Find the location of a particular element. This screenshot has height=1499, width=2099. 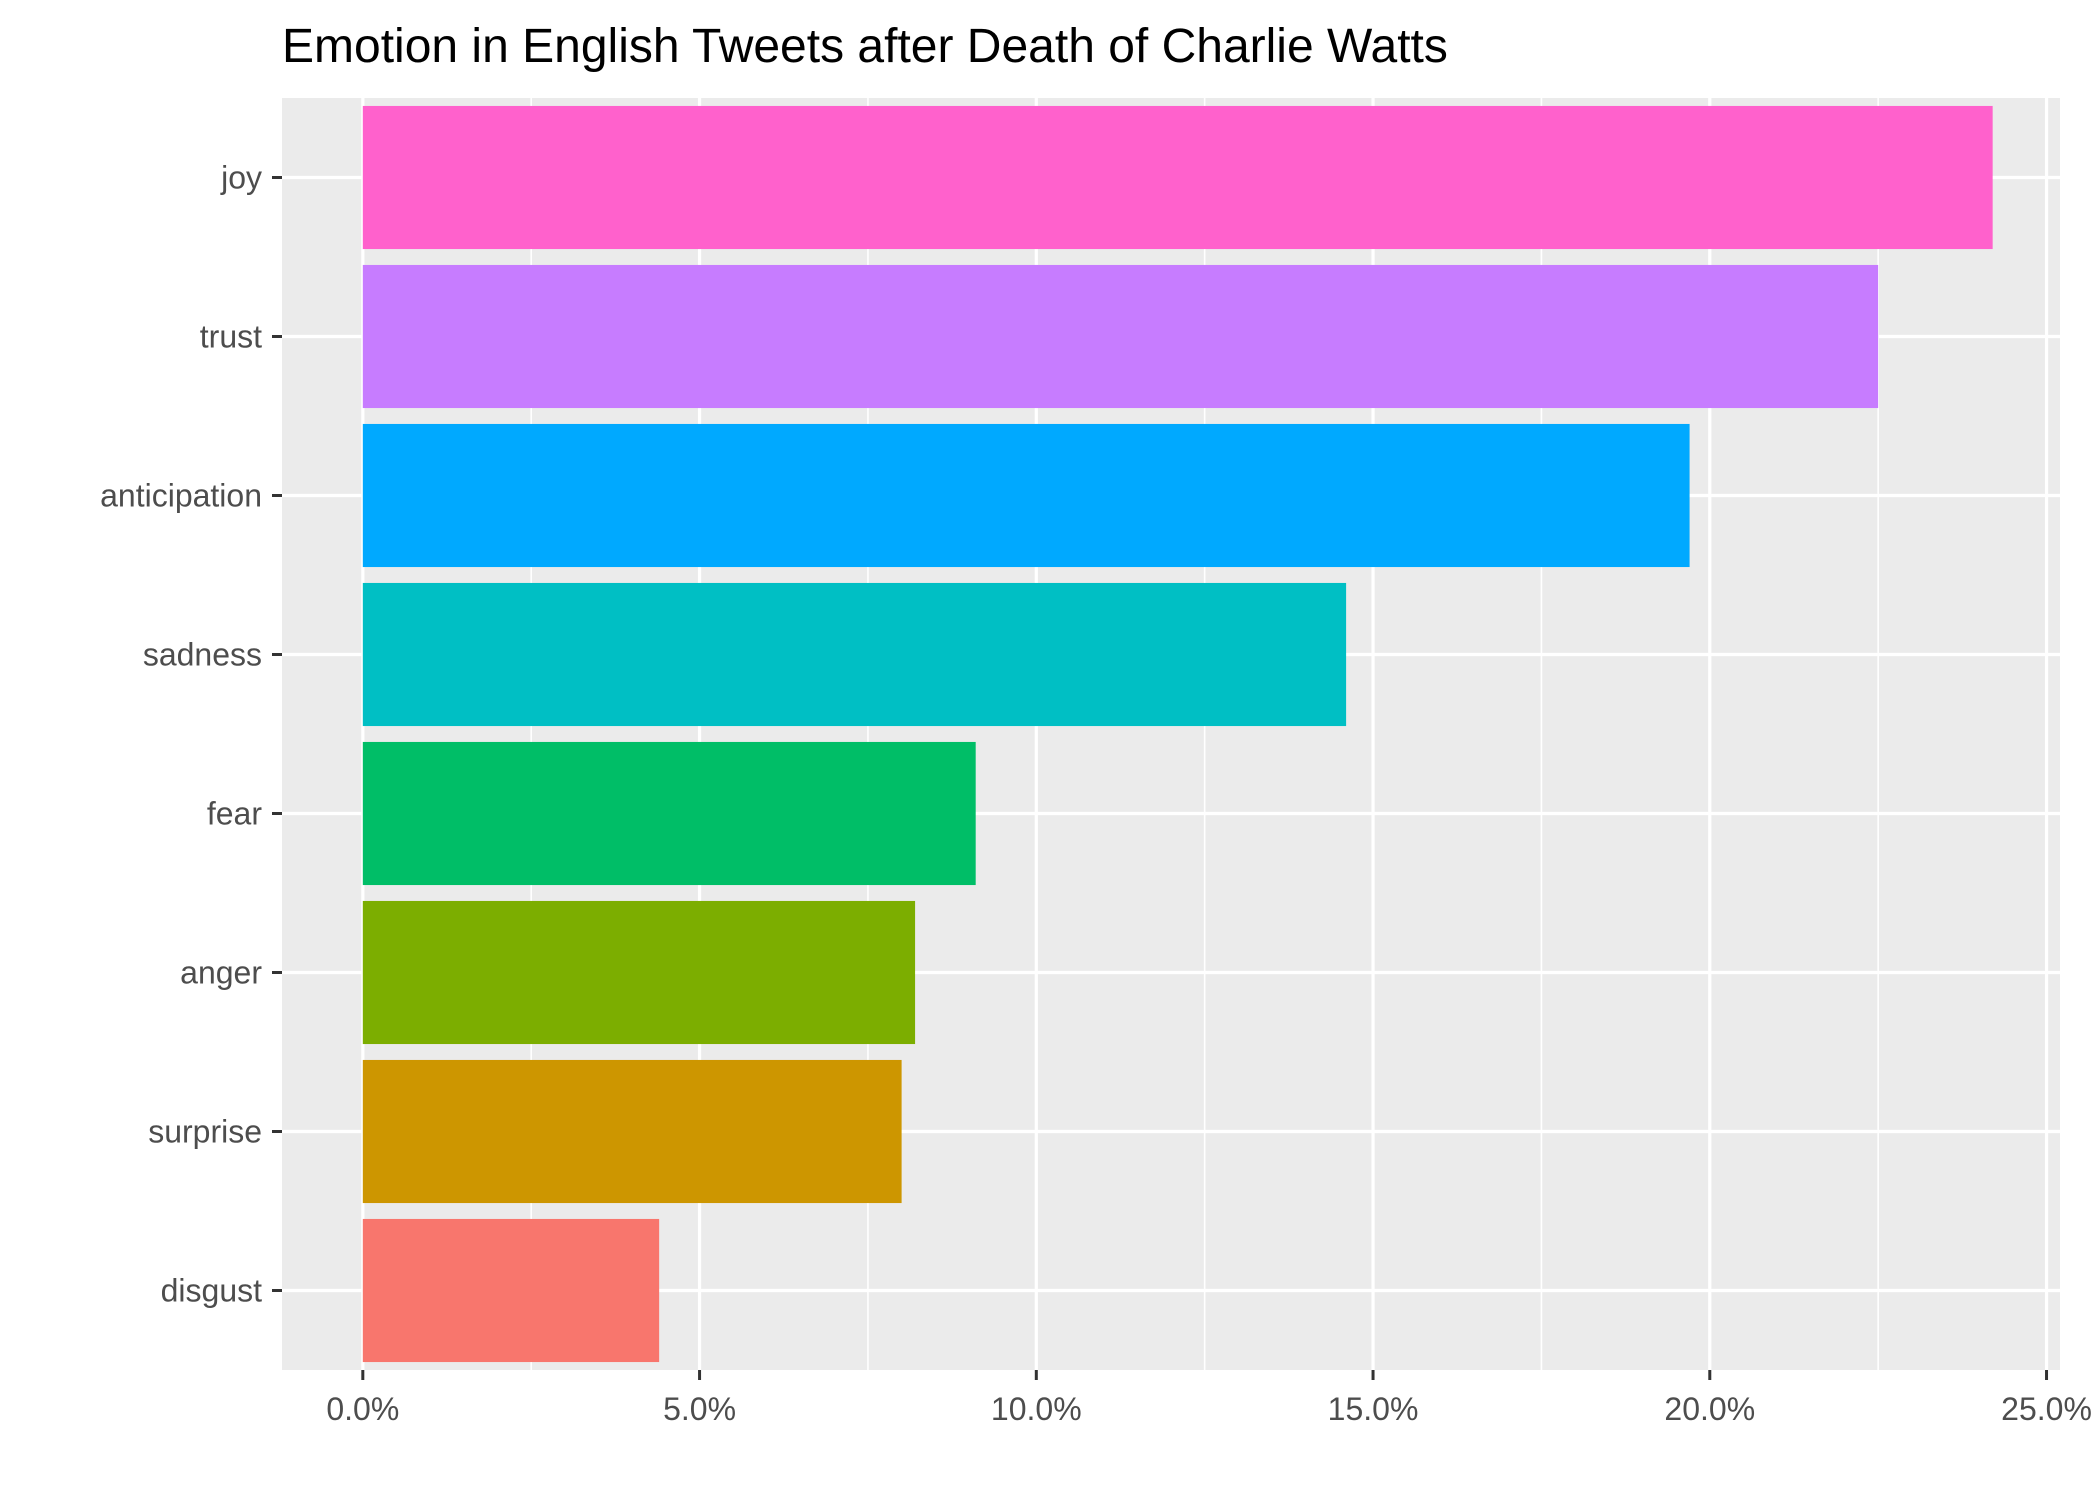

bar-anger is located at coordinates (639, 972).